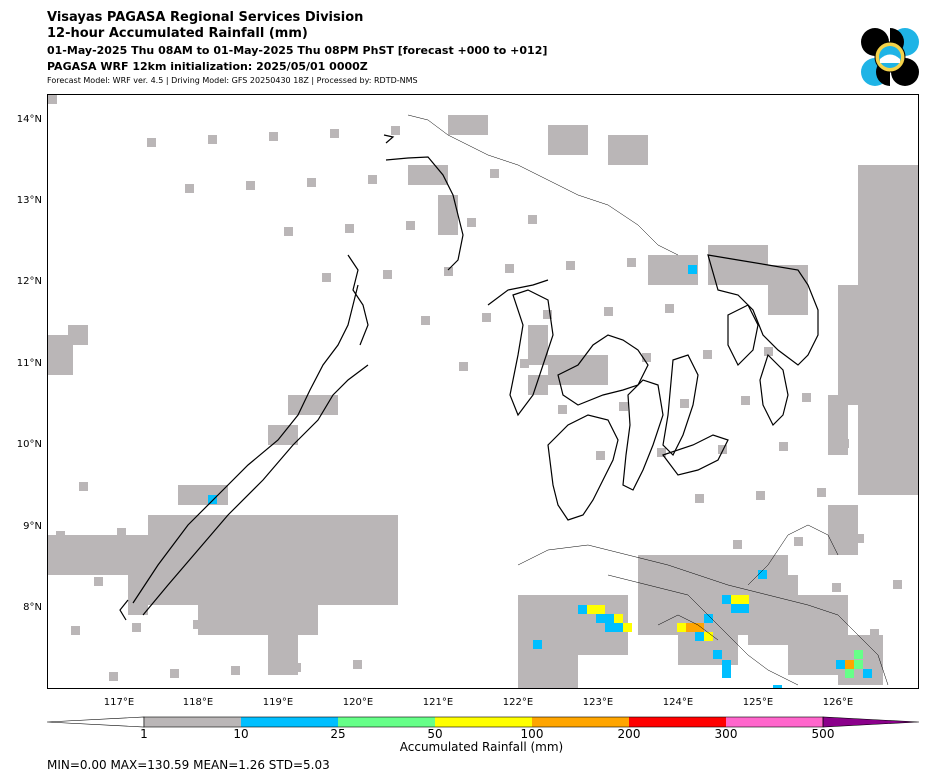 This screenshot has height=784, width=937. What do you see at coordinates (629, 734) in the screenshot?
I see `colorbar-tick: 200` at bounding box center [629, 734].